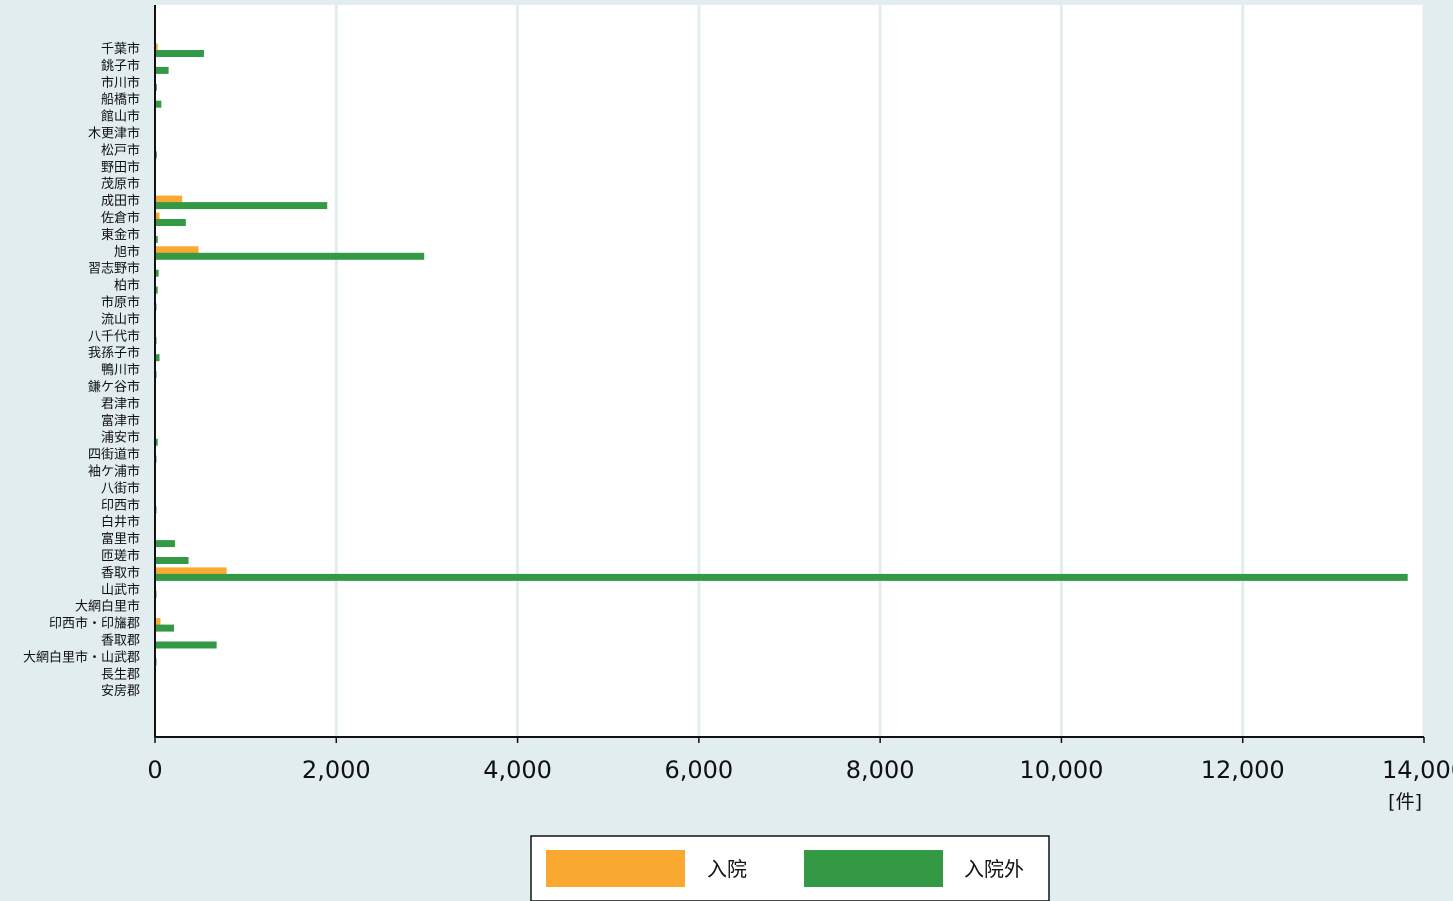 This screenshot has width=1453, height=901. What do you see at coordinates (120, 83) in the screenshot?
I see `category-label: 市川市` at bounding box center [120, 83].